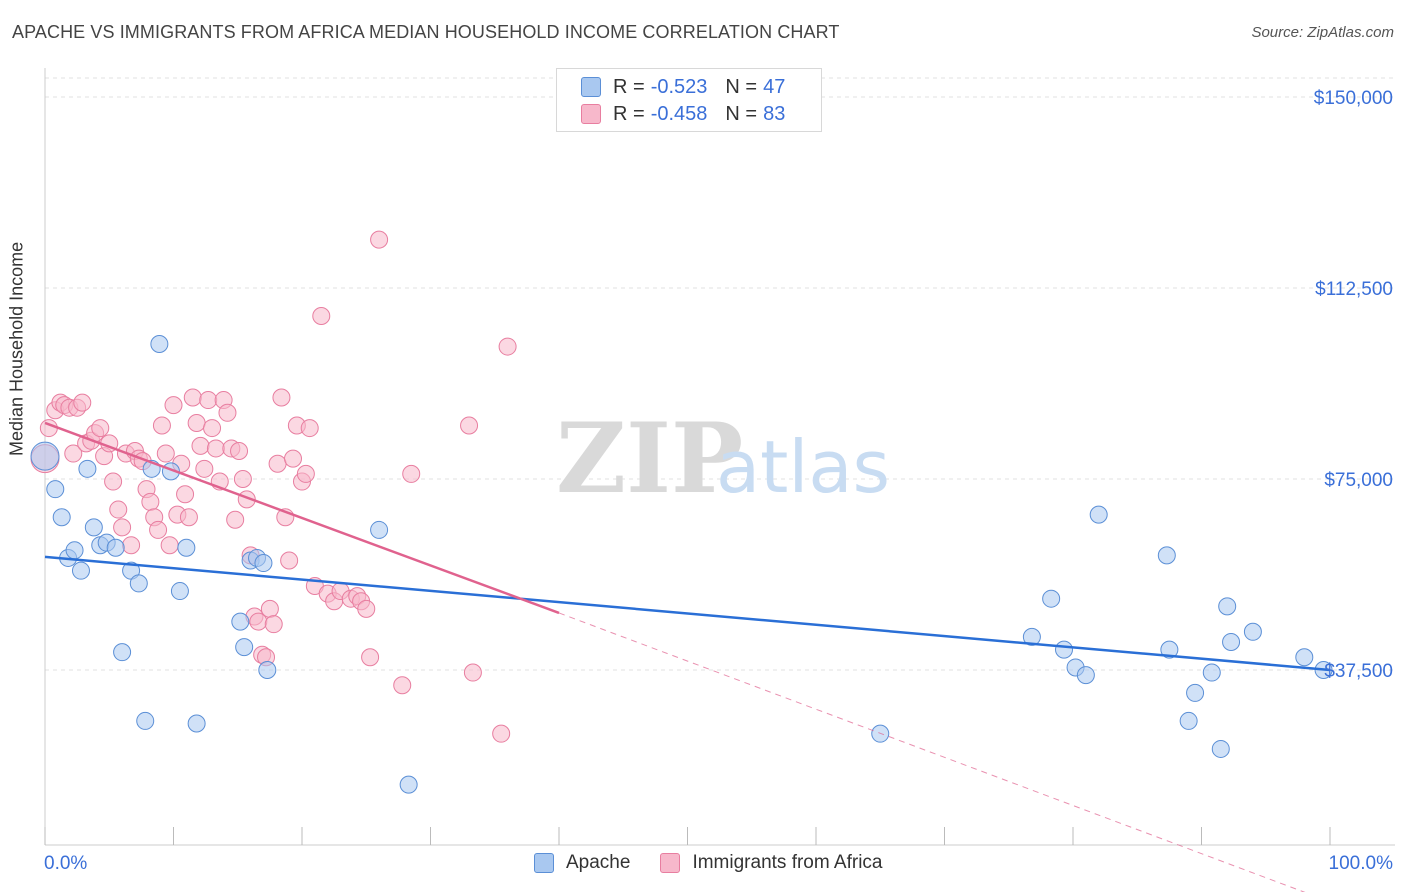  What do you see at coordinates (1354, 289) in the screenshot?
I see `y-tick-label: $112,500` at bounding box center [1354, 289].